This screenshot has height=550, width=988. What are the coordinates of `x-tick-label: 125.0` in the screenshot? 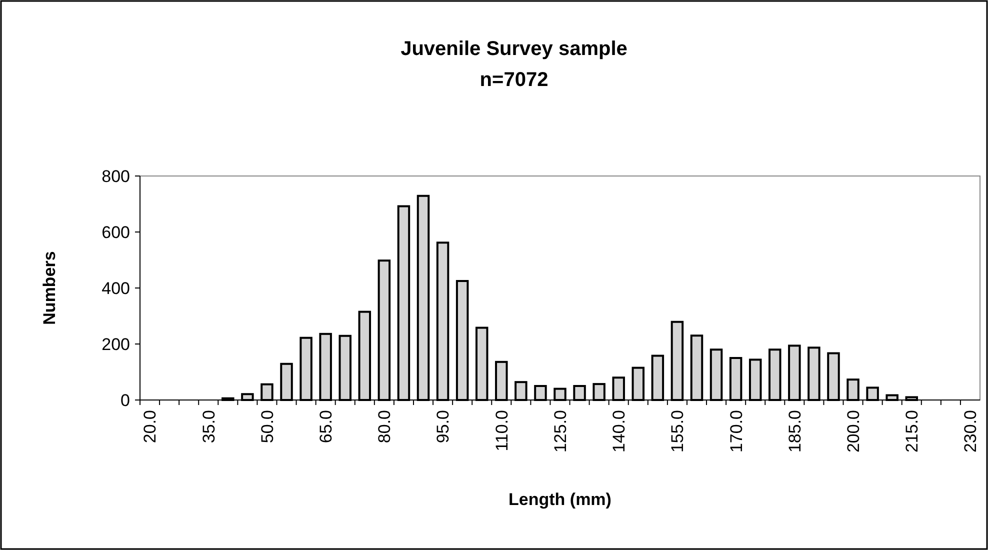 It's located at (560, 431).